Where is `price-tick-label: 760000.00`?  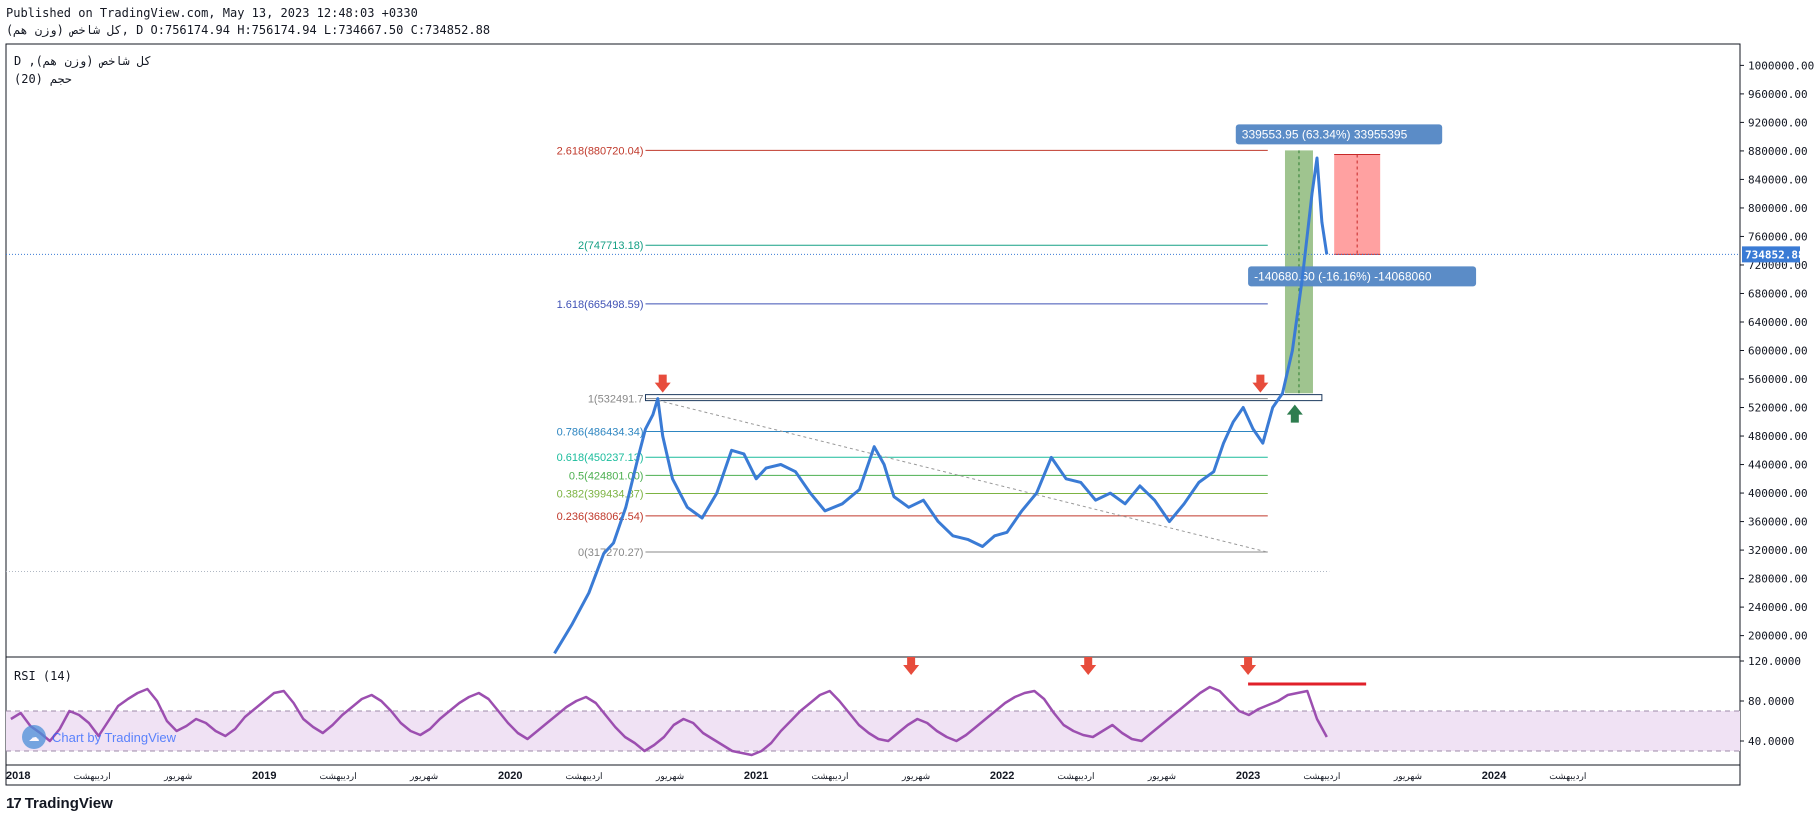 price-tick-label: 760000.00 is located at coordinates (1778, 236).